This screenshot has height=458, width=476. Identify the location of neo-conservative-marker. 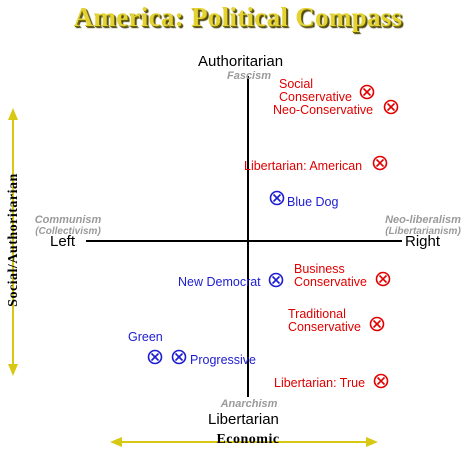
(391, 107).